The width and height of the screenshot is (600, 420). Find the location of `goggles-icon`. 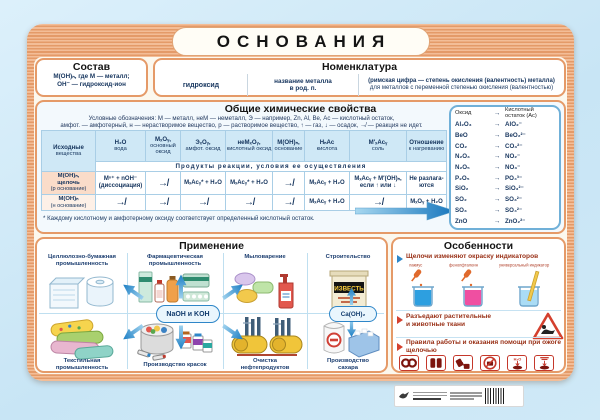

goggles-icon is located at coordinates (409, 363).